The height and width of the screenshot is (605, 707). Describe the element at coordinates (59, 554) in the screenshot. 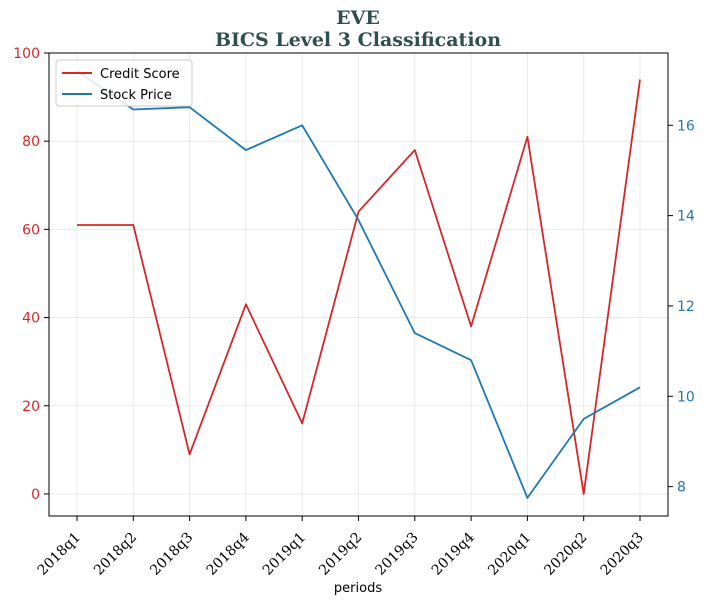

I see `x-tick-label-2018q1: 2018q1` at that location.